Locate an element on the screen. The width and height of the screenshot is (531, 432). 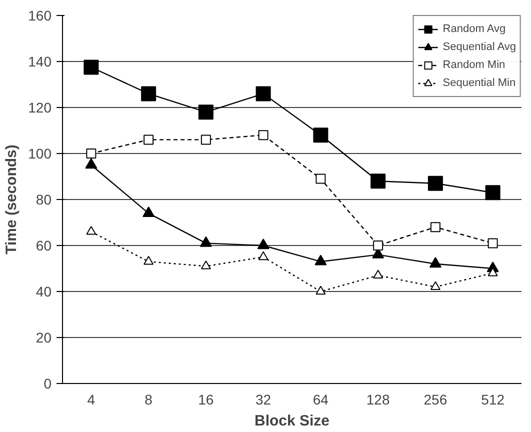
x-tick-label: 256 is located at coordinates (436, 400).